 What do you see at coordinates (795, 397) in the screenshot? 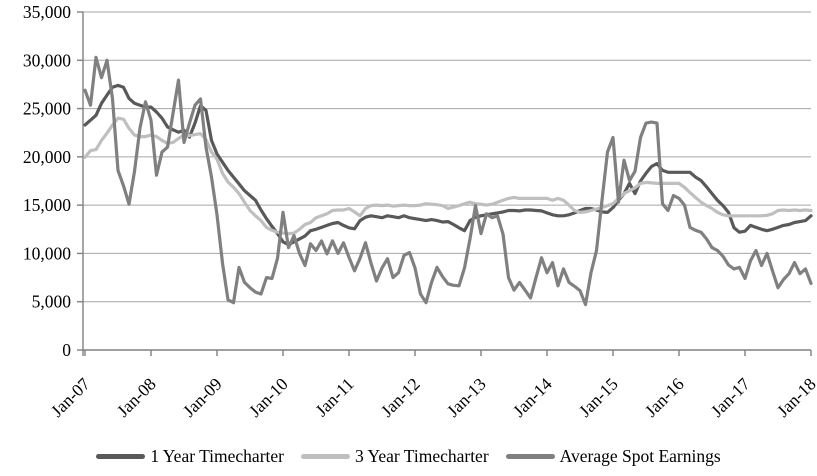
I see `svg-text: Jan-18` at bounding box center [795, 397].